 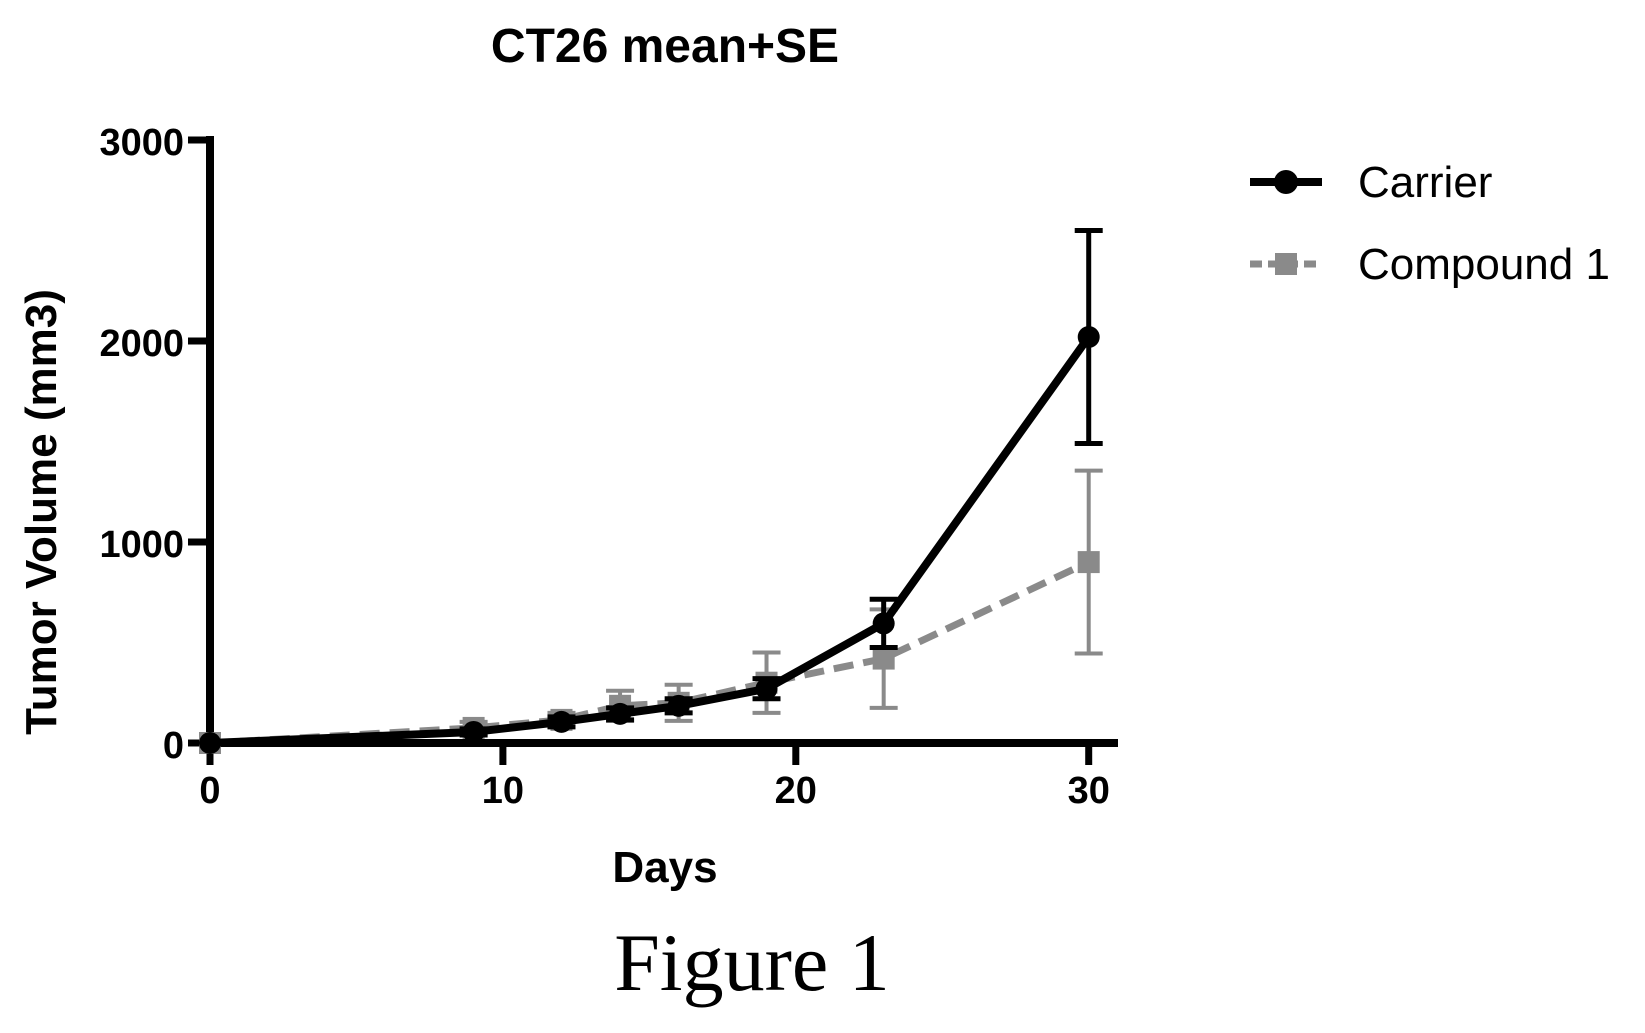 I want to click on x-tick-label: 20, so click(x=796, y=791).